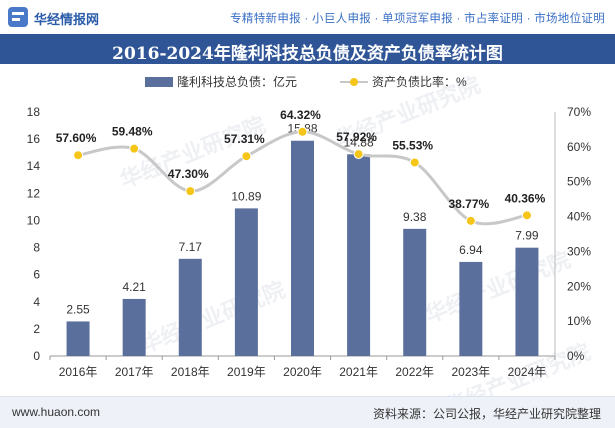 The image size is (615, 428). I want to click on legend-item-debt: 隆利科技总负债：亿元, so click(221, 81).